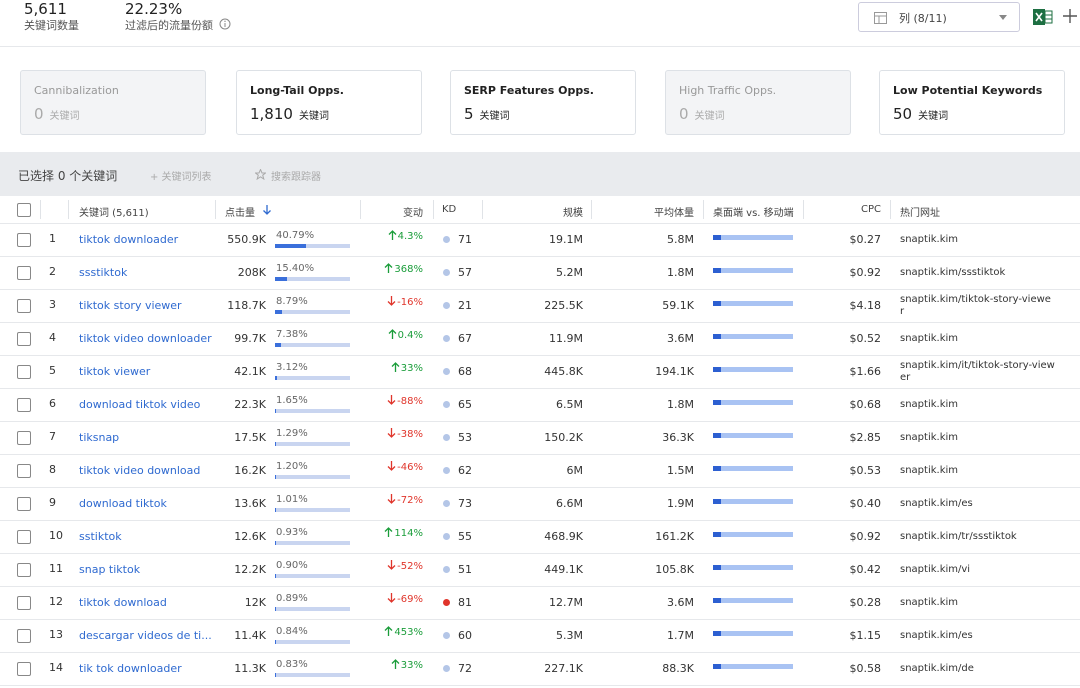  I want to click on change-value: -52%, so click(410, 566).